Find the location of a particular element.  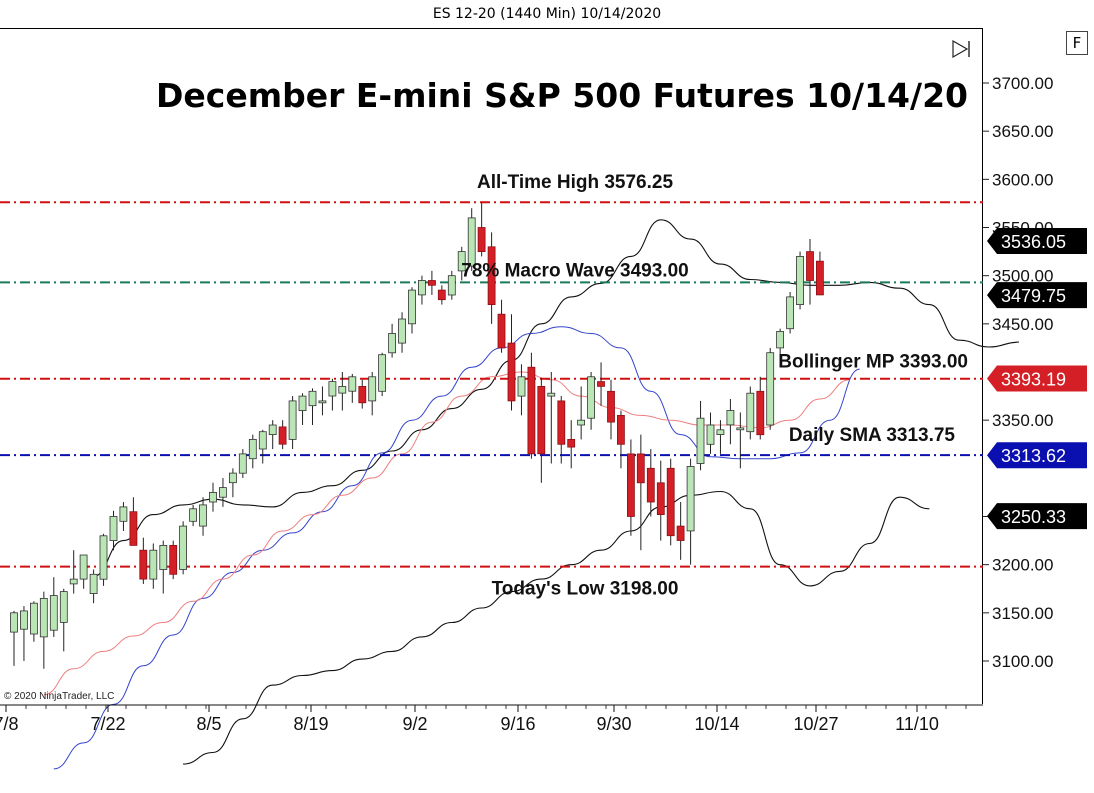

play-bar-icon is located at coordinates (961, 49).